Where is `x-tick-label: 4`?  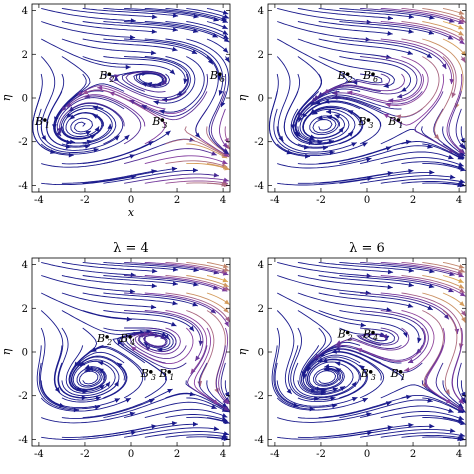 x-tick-label: 4 is located at coordinates (459, 454).